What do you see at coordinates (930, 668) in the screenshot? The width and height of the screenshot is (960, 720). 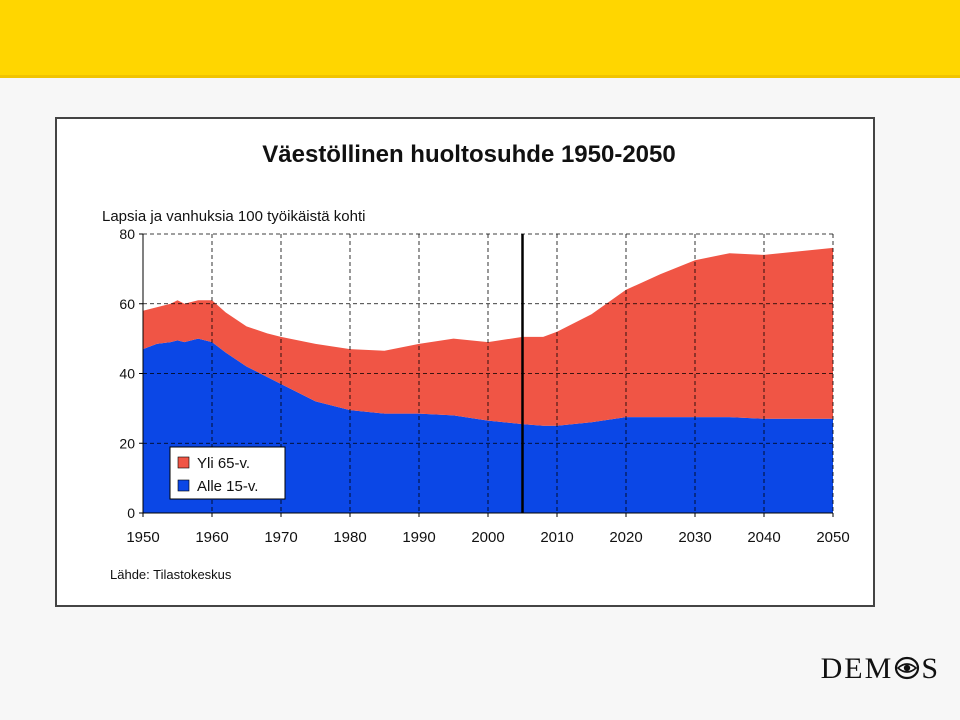 I see `logo-text-right: S` at bounding box center [930, 668].